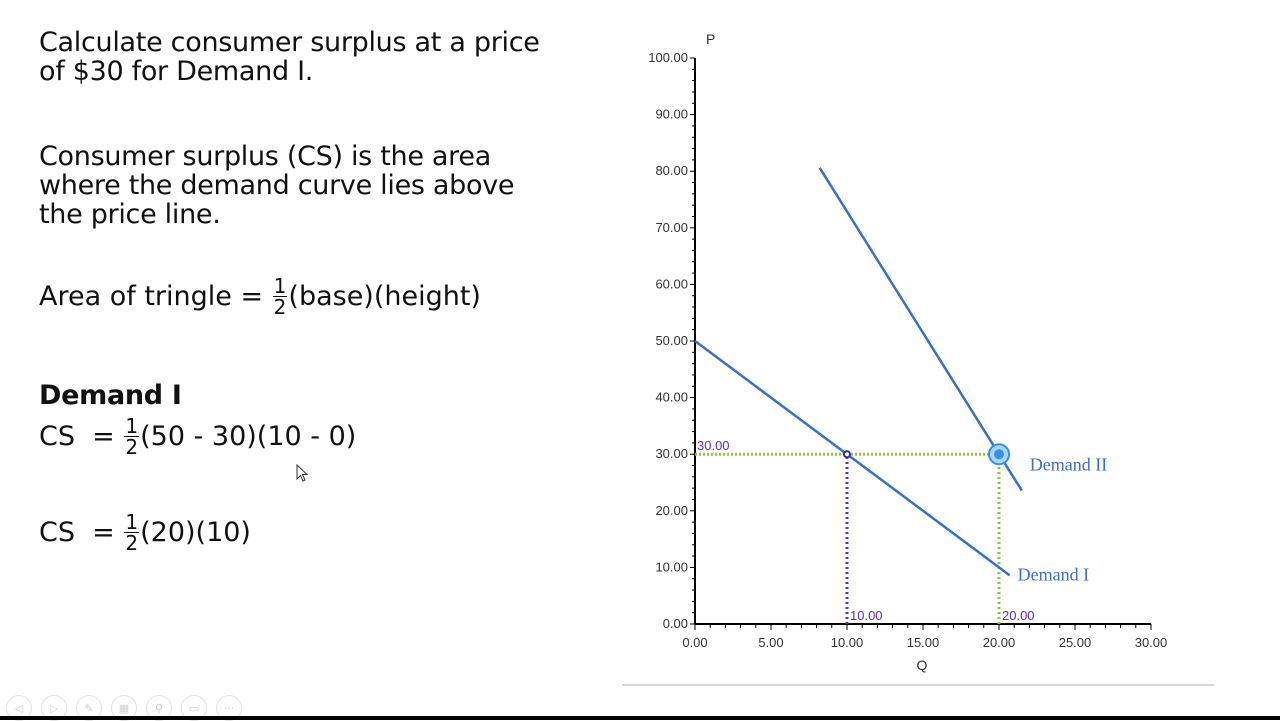 The image size is (1280, 721). I want to click on curve-label: Demand I, so click(1053, 574).